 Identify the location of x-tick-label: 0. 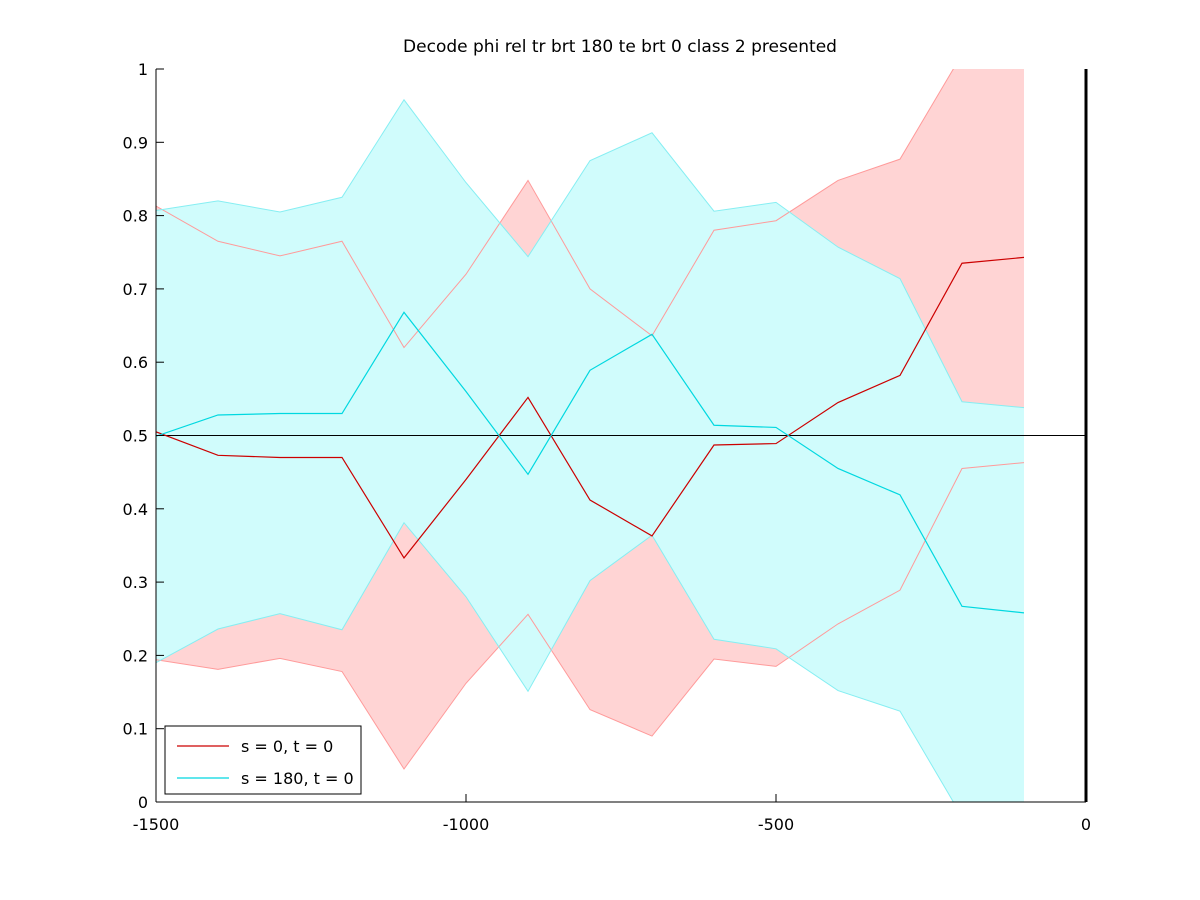
(1086, 824).